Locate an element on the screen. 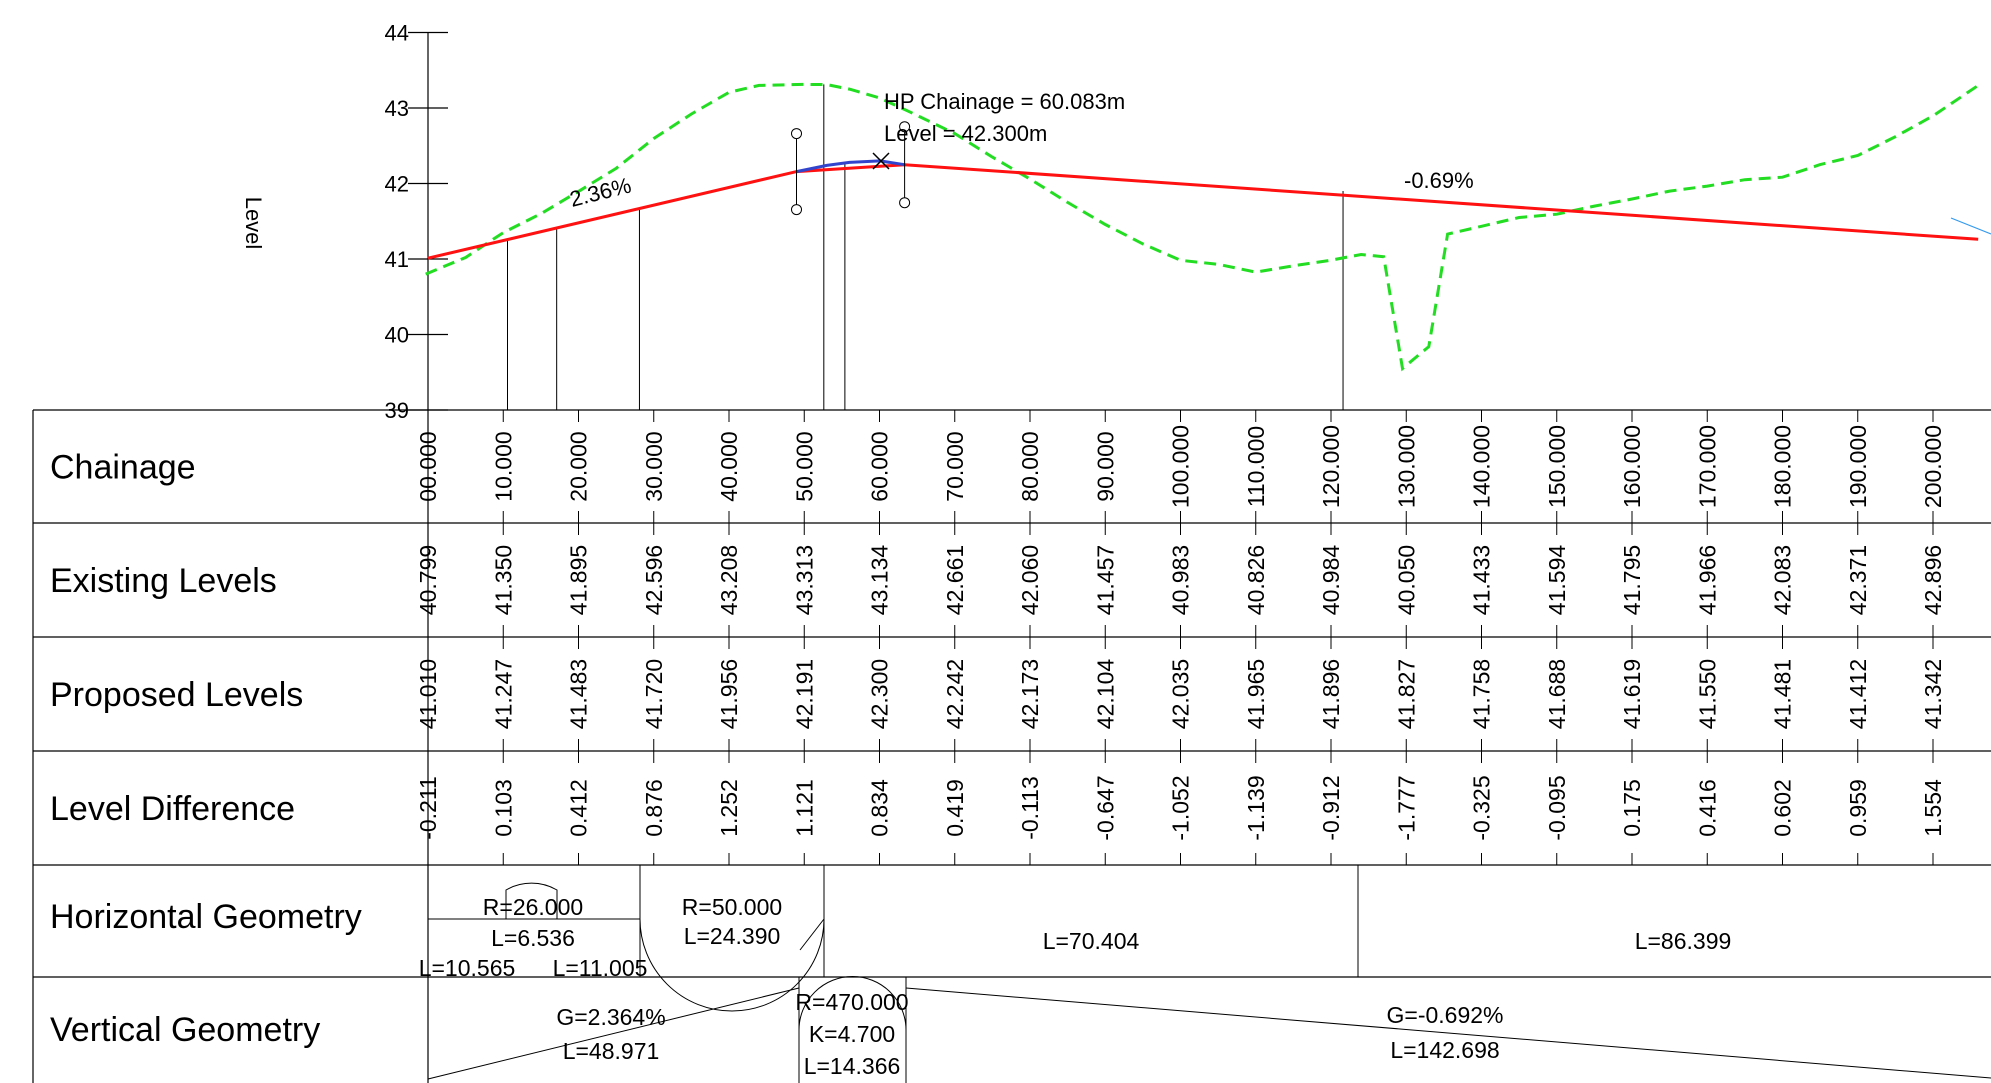 Image resolution: width=1991 pixels, height=1083 pixels. band-cell-value: 41.010 is located at coordinates (428, 694).